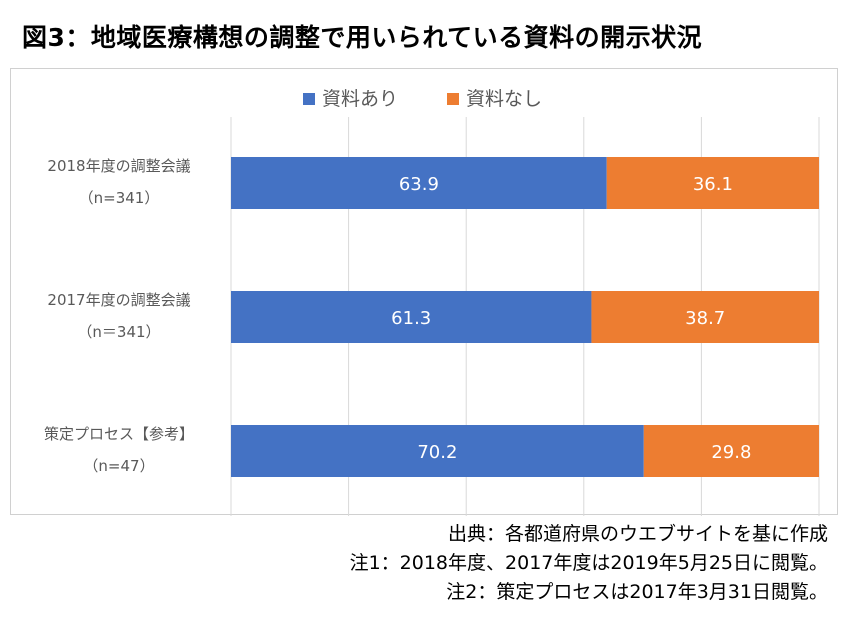 This screenshot has height=624, width=868. I want to click on data-label: 29.8, so click(731, 452).